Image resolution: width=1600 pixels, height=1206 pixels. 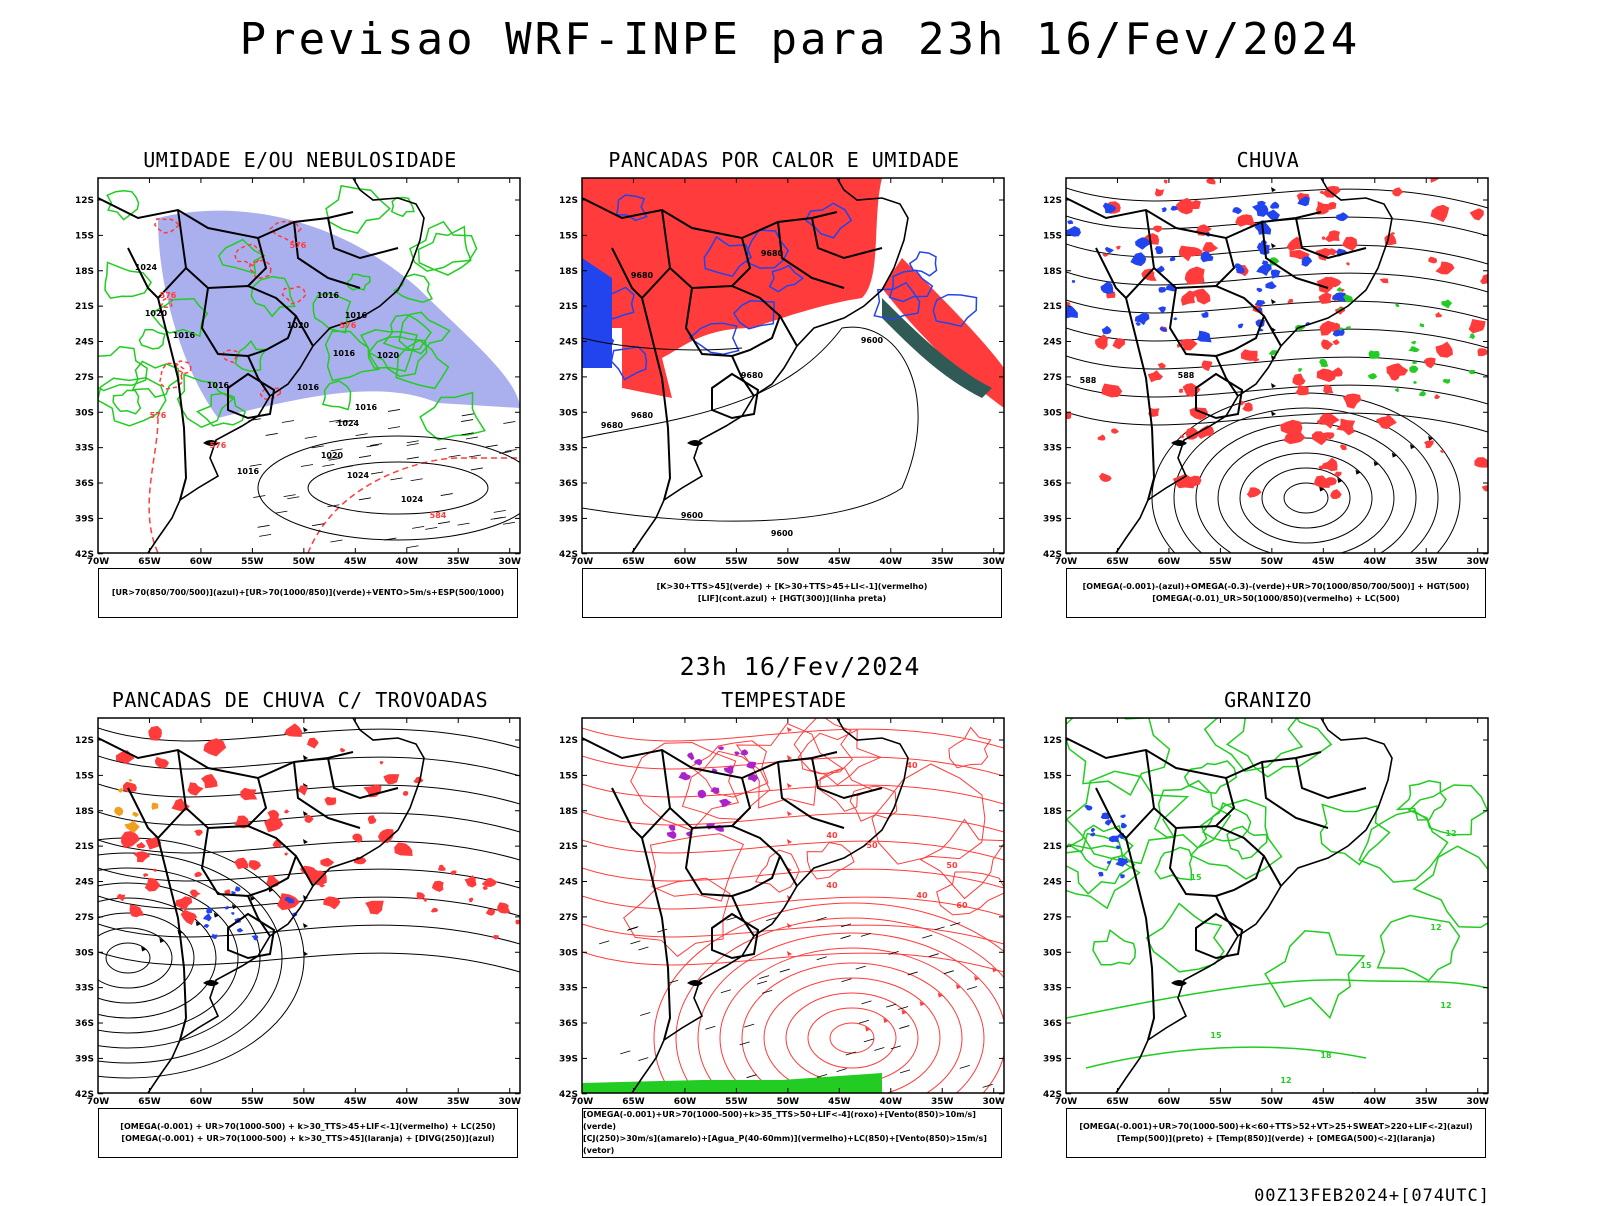 What do you see at coordinates (84, 918) in the screenshot?
I see `lat-label: 27S` at bounding box center [84, 918].